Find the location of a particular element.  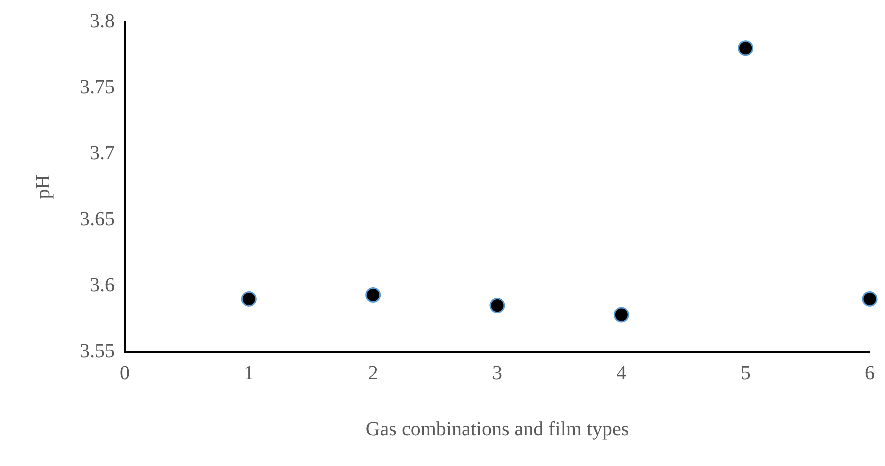

y-tick-label: 3.55 is located at coordinates (97, 351).